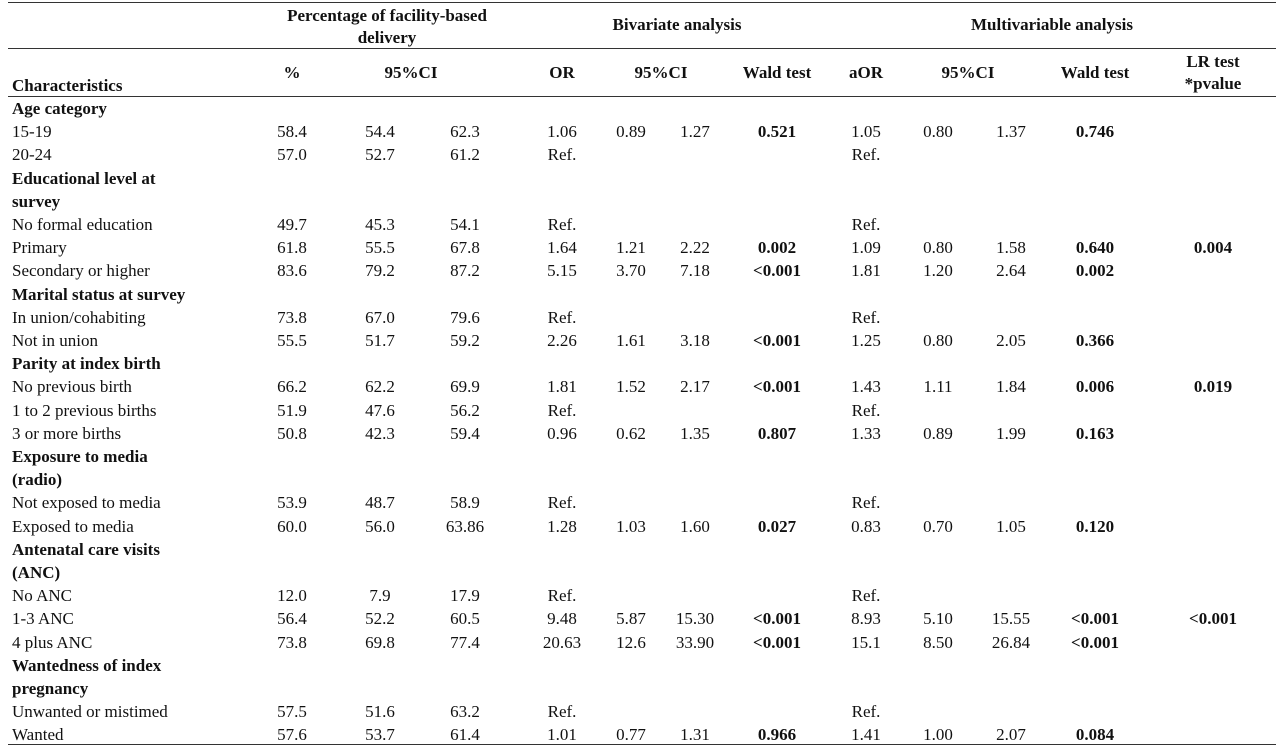  I want to click on cell-or-ci-upper: 2.22, so click(695, 248).